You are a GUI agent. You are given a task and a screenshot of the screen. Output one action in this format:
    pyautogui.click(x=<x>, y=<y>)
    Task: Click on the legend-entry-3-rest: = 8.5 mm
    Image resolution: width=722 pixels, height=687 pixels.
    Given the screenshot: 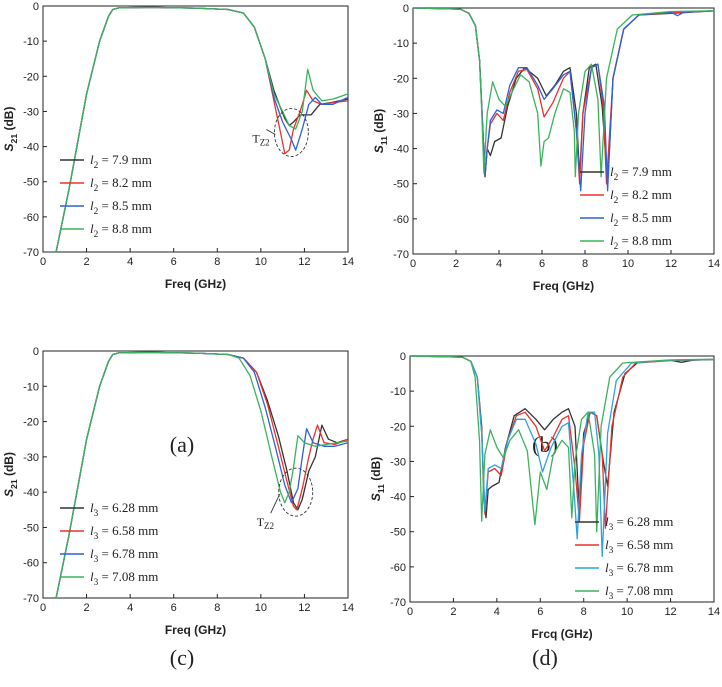 What is the action you would take?
    pyautogui.click(x=645, y=217)
    